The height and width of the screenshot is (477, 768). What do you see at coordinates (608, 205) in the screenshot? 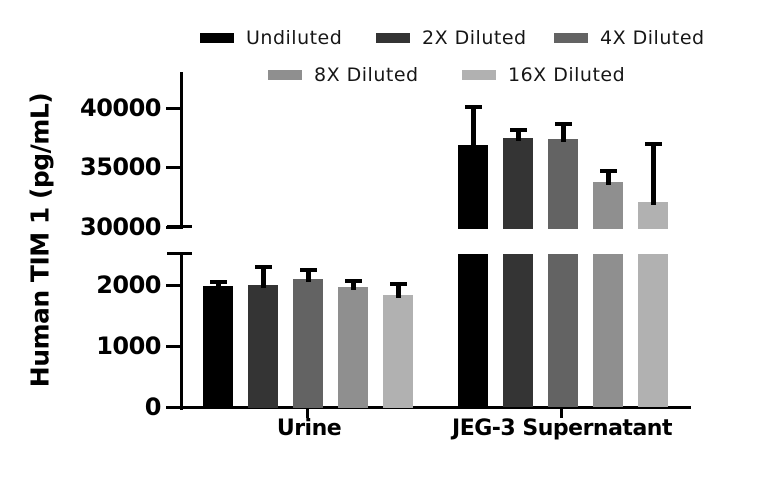
I see `bar-jeg-3-supernatant-8x-diluted` at bounding box center [608, 205].